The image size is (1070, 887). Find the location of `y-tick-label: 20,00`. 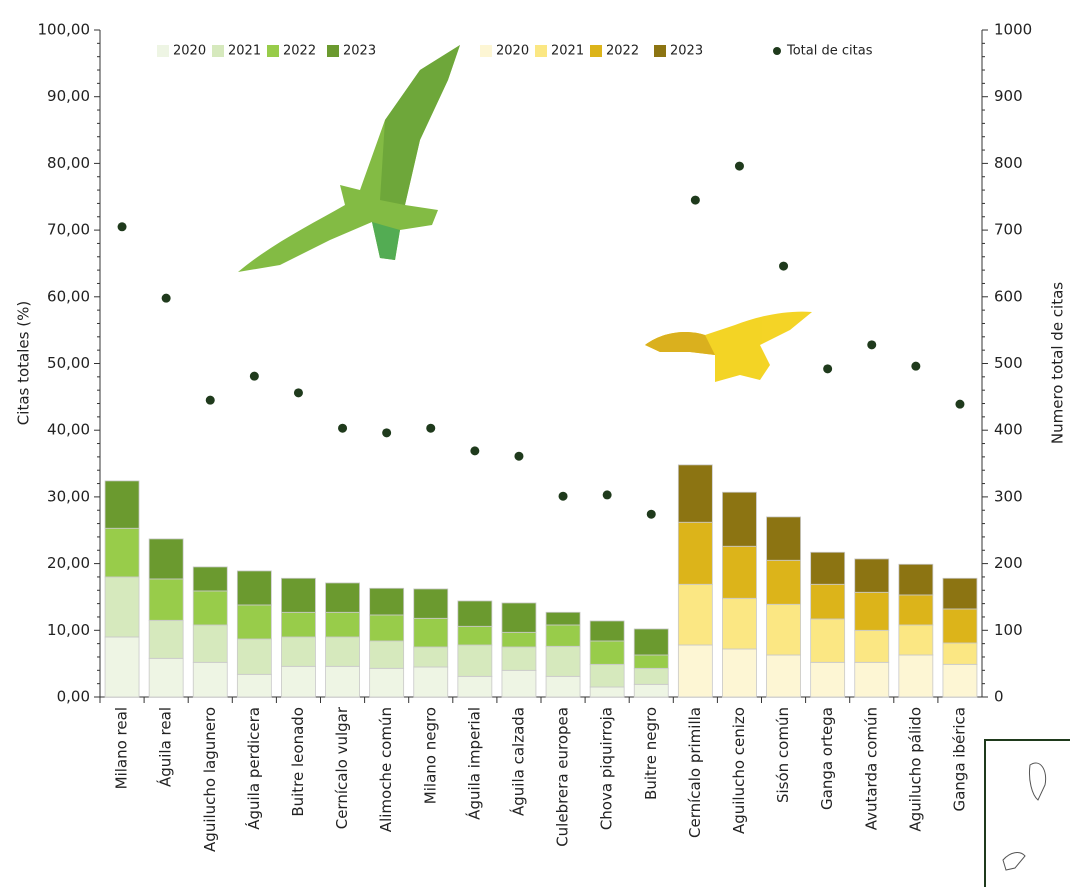

y-tick-label: 20,00 is located at coordinates (68, 563).